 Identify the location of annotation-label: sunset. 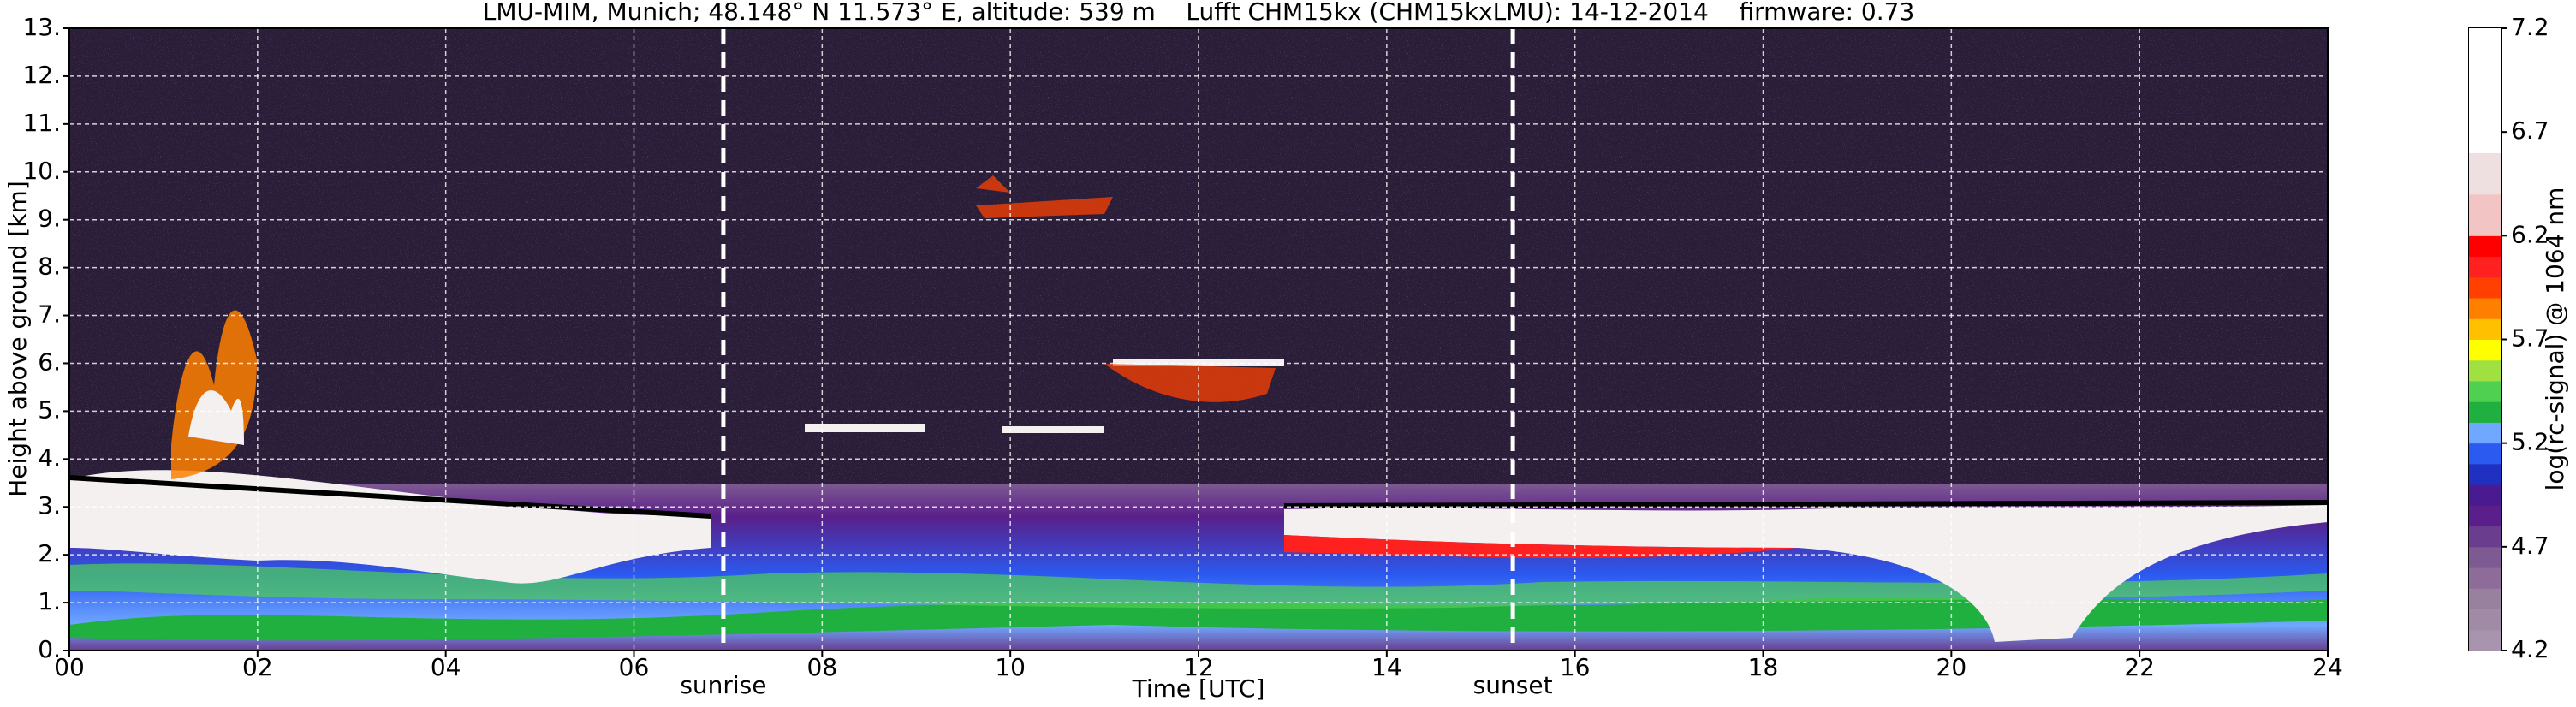
(1513, 685).